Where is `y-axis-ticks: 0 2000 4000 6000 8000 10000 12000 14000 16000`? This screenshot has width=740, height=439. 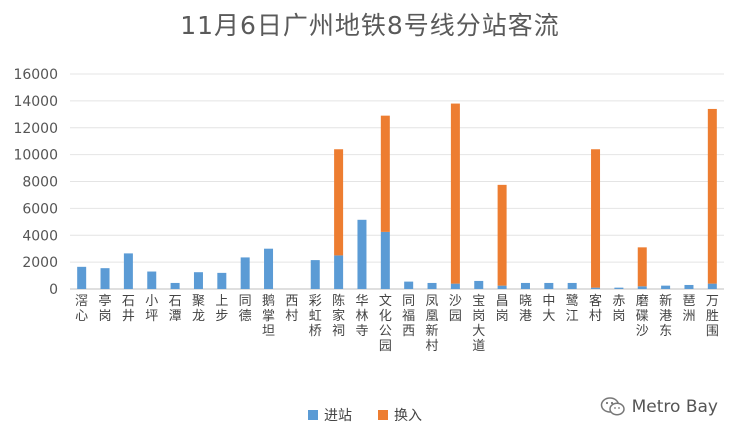
y-axis-ticks: 0 2000 4000 6000 8000 10000 12000 14000 16000 is located at coordinates (35, 182).